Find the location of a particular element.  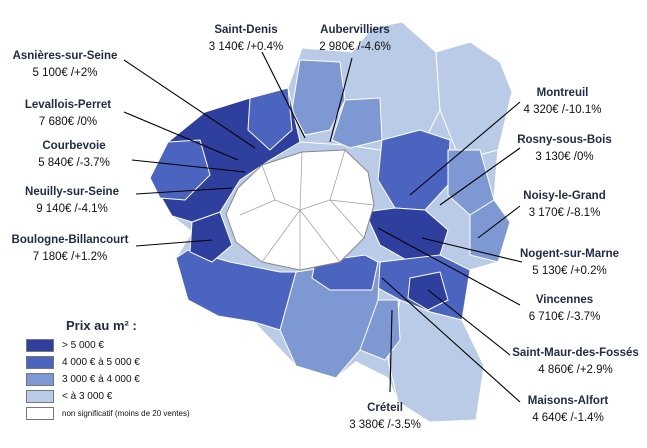

label-levallois: Levallois-Perret 7 680€ /0% is located at coordinates (68, 113).